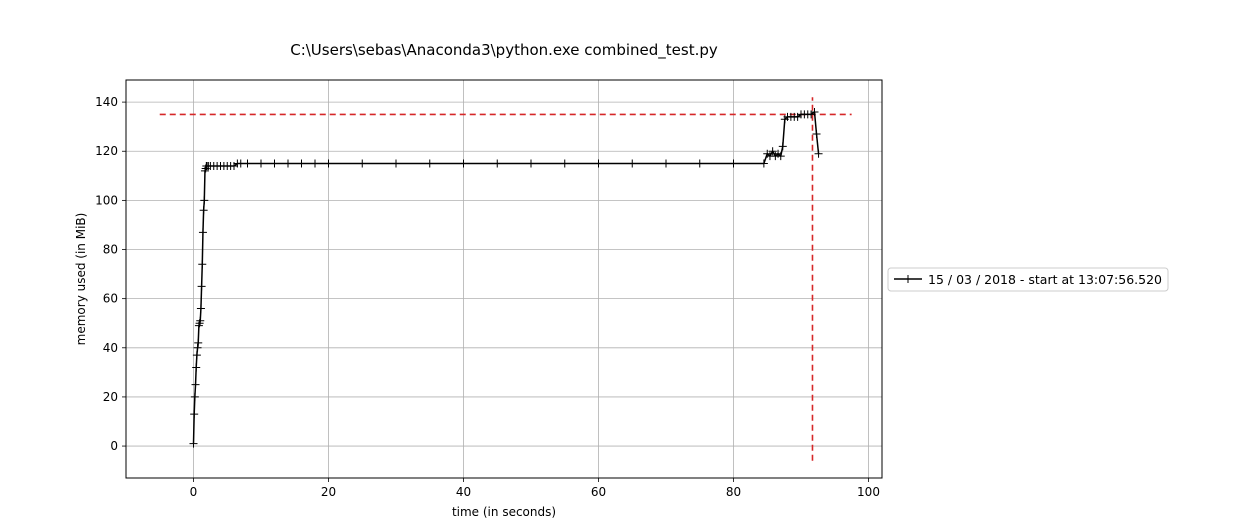 Image resolution: width=1260 pixels, height=532 pixels. I want to click on legend-marker-swatch, so click(908, 279).